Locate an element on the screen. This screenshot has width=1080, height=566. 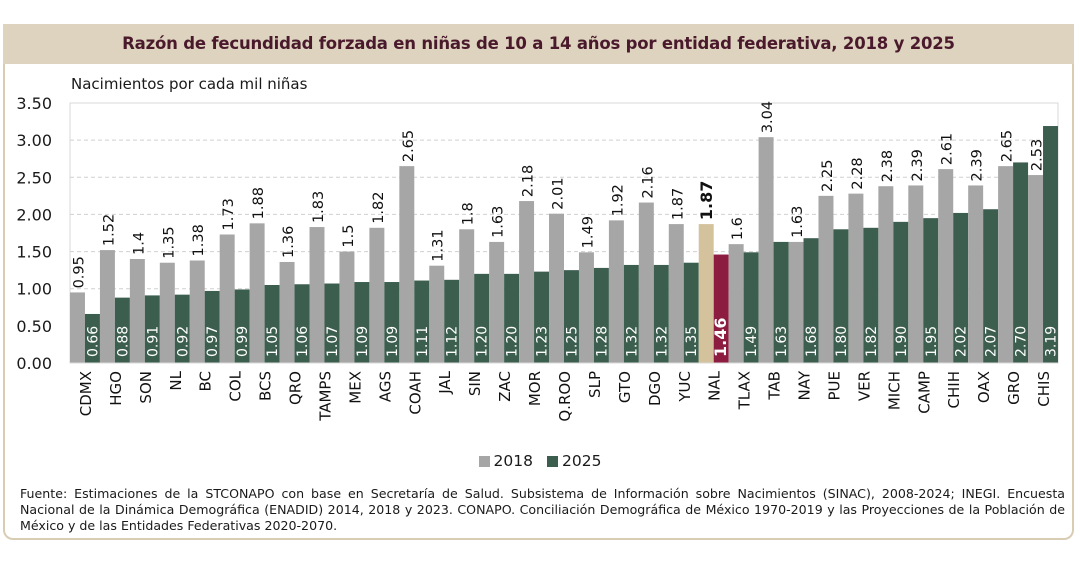
bar-2018-pue is located at coordinates (826, 279).